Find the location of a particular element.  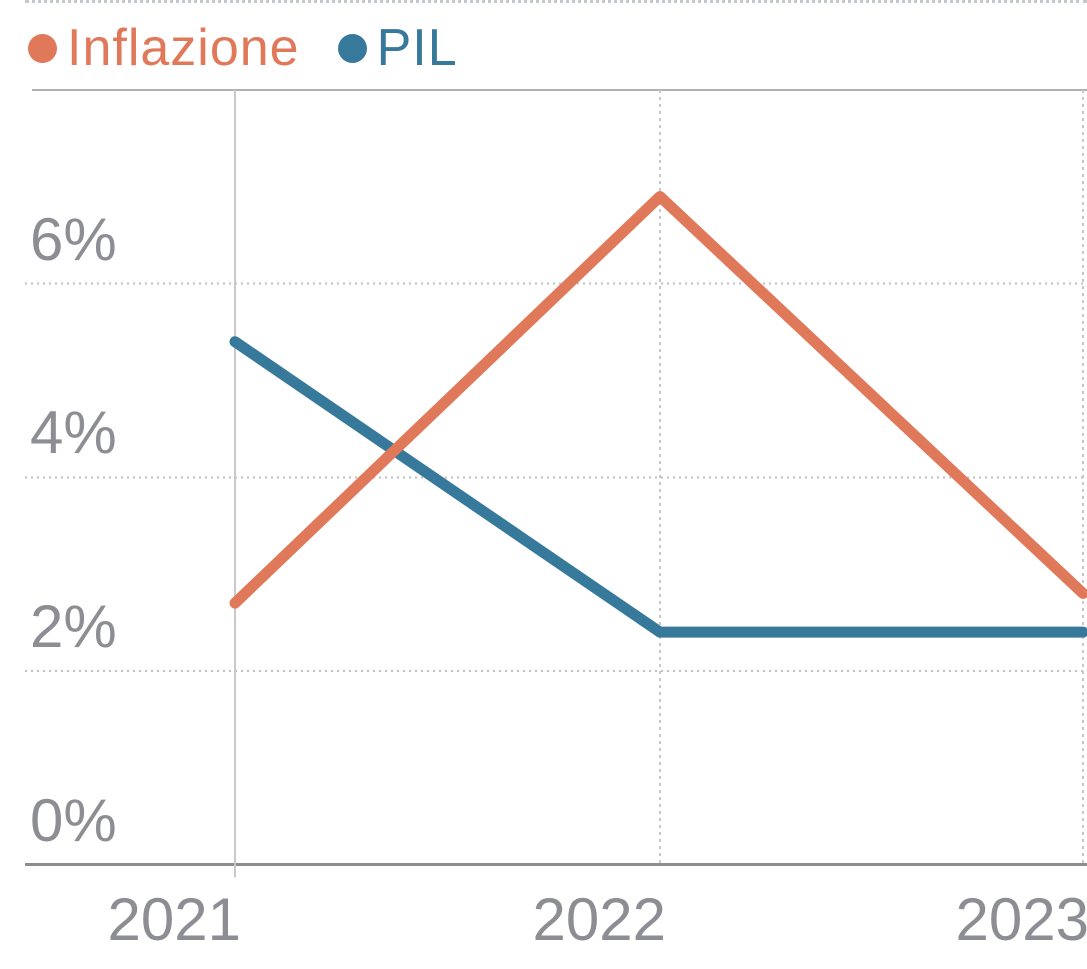

legend-label-inflazione: Inflazione is located at coordinates (183, 48).